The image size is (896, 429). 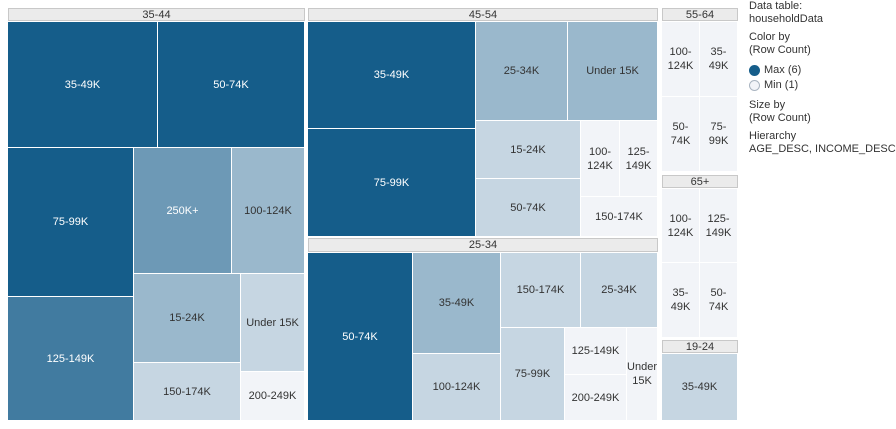 I want to click on treemap-cell-45-54-125-149k: 125-149K, so click(x=639, y=159).